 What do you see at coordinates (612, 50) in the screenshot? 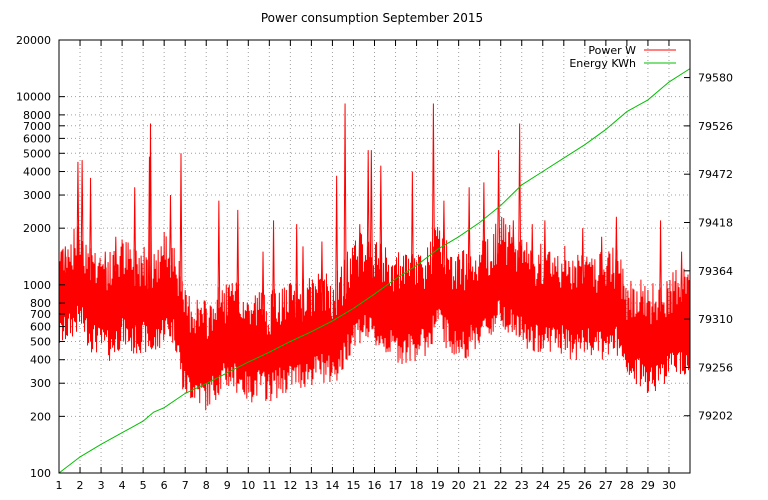
I see `legend-label-power: Power W` at bounding box center [612, 50].